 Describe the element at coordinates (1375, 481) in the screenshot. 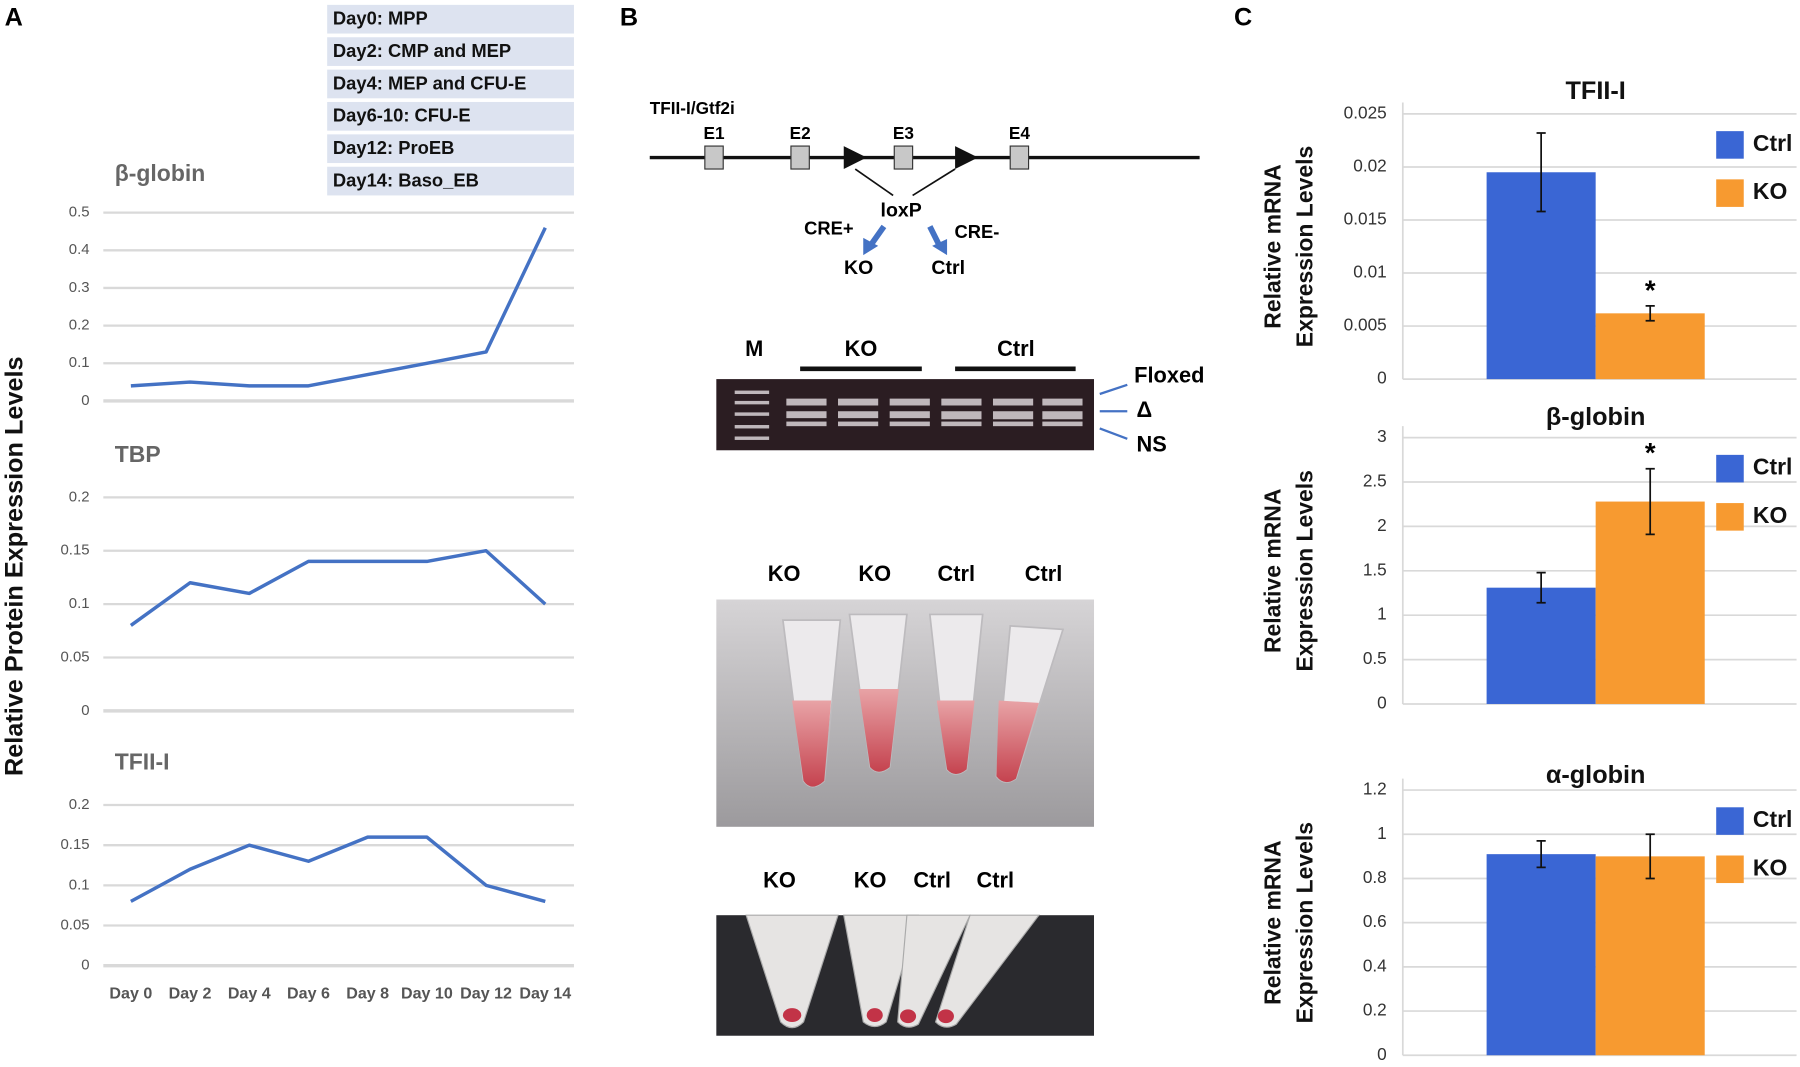

I see `y-tick-label: 2.5` at that location.